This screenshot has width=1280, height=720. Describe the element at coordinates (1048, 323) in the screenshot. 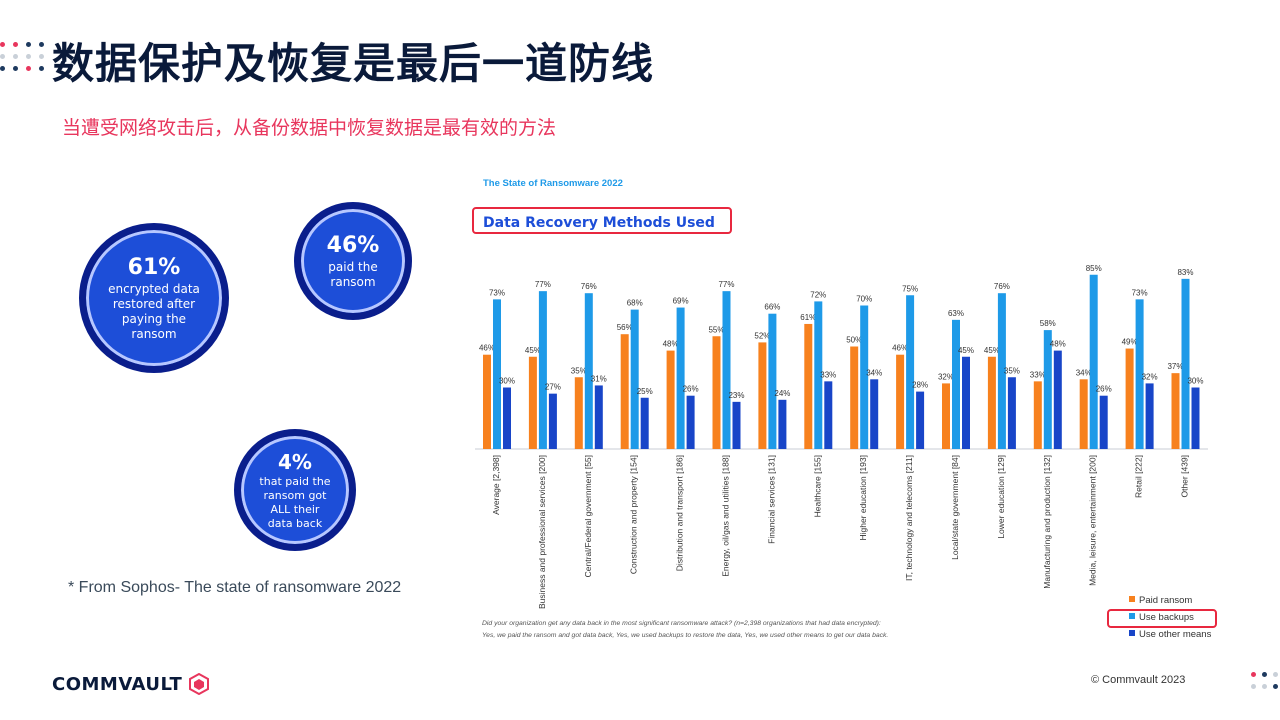

I see `data-label: 58%` at that location.